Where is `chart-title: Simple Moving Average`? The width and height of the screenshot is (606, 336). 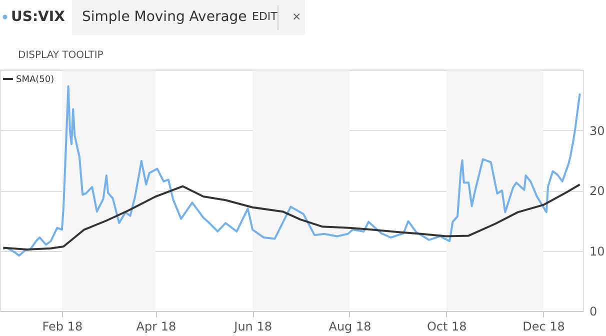 chart-title: Simple Moving Average is located at coordinates (164, 17).